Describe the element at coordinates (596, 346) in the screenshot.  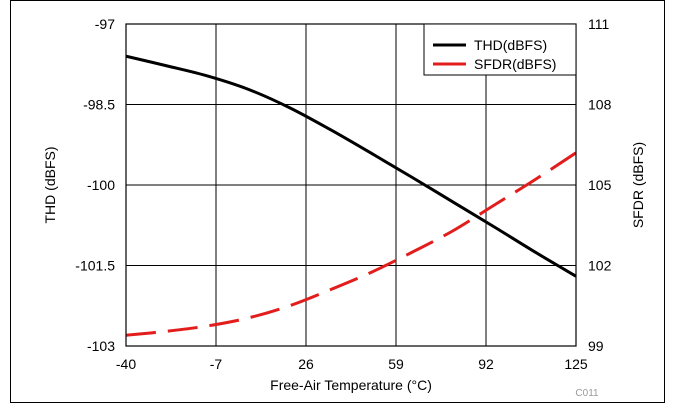
I see `y-right-tick-label: 99` at that location.